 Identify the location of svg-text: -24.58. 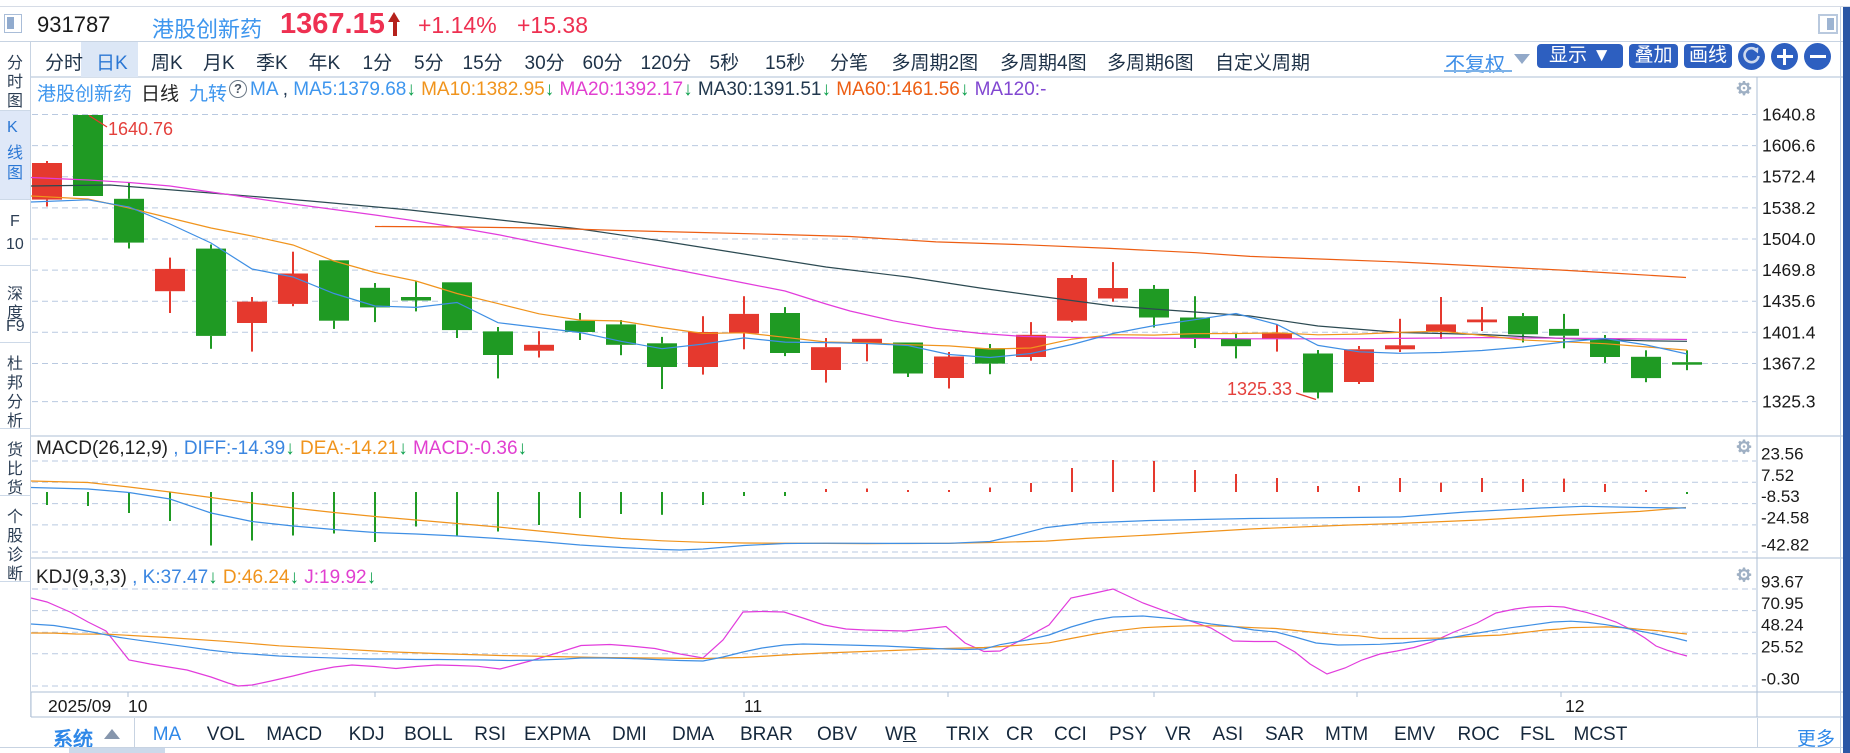
(1785, 517).